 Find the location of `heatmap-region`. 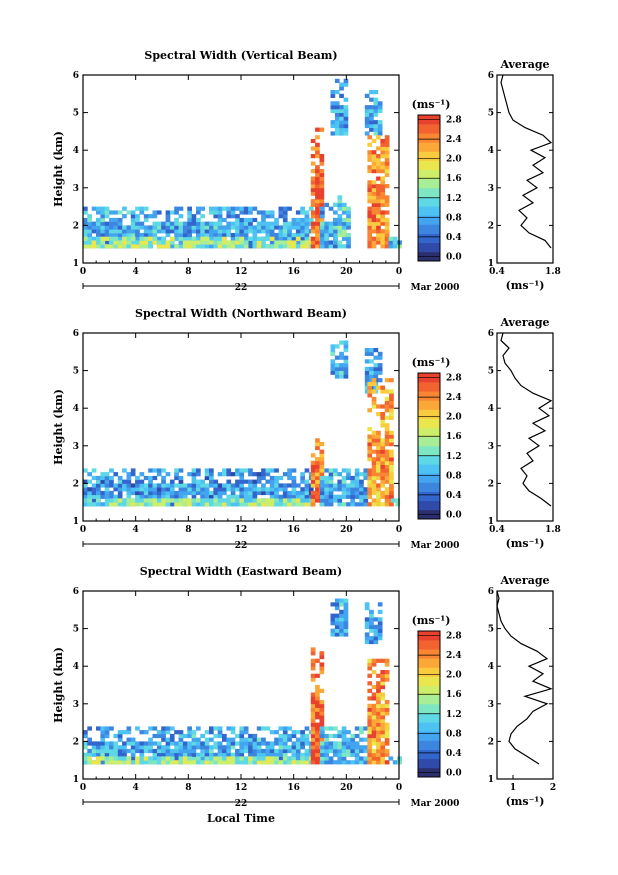

heatmap-region is located at coordinates (380, 442).